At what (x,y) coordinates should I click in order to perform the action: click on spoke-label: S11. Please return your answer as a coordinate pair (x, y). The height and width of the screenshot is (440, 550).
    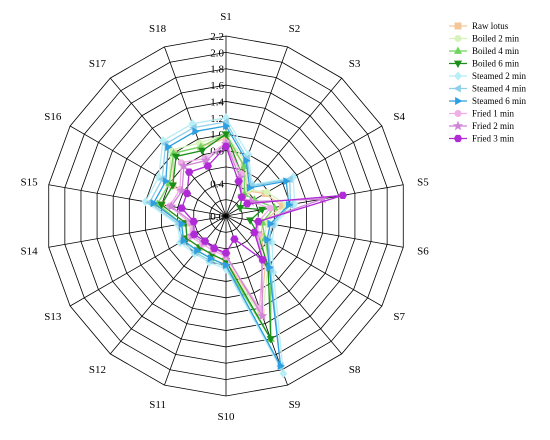
    Looking at the image, I should click on (157, 405).